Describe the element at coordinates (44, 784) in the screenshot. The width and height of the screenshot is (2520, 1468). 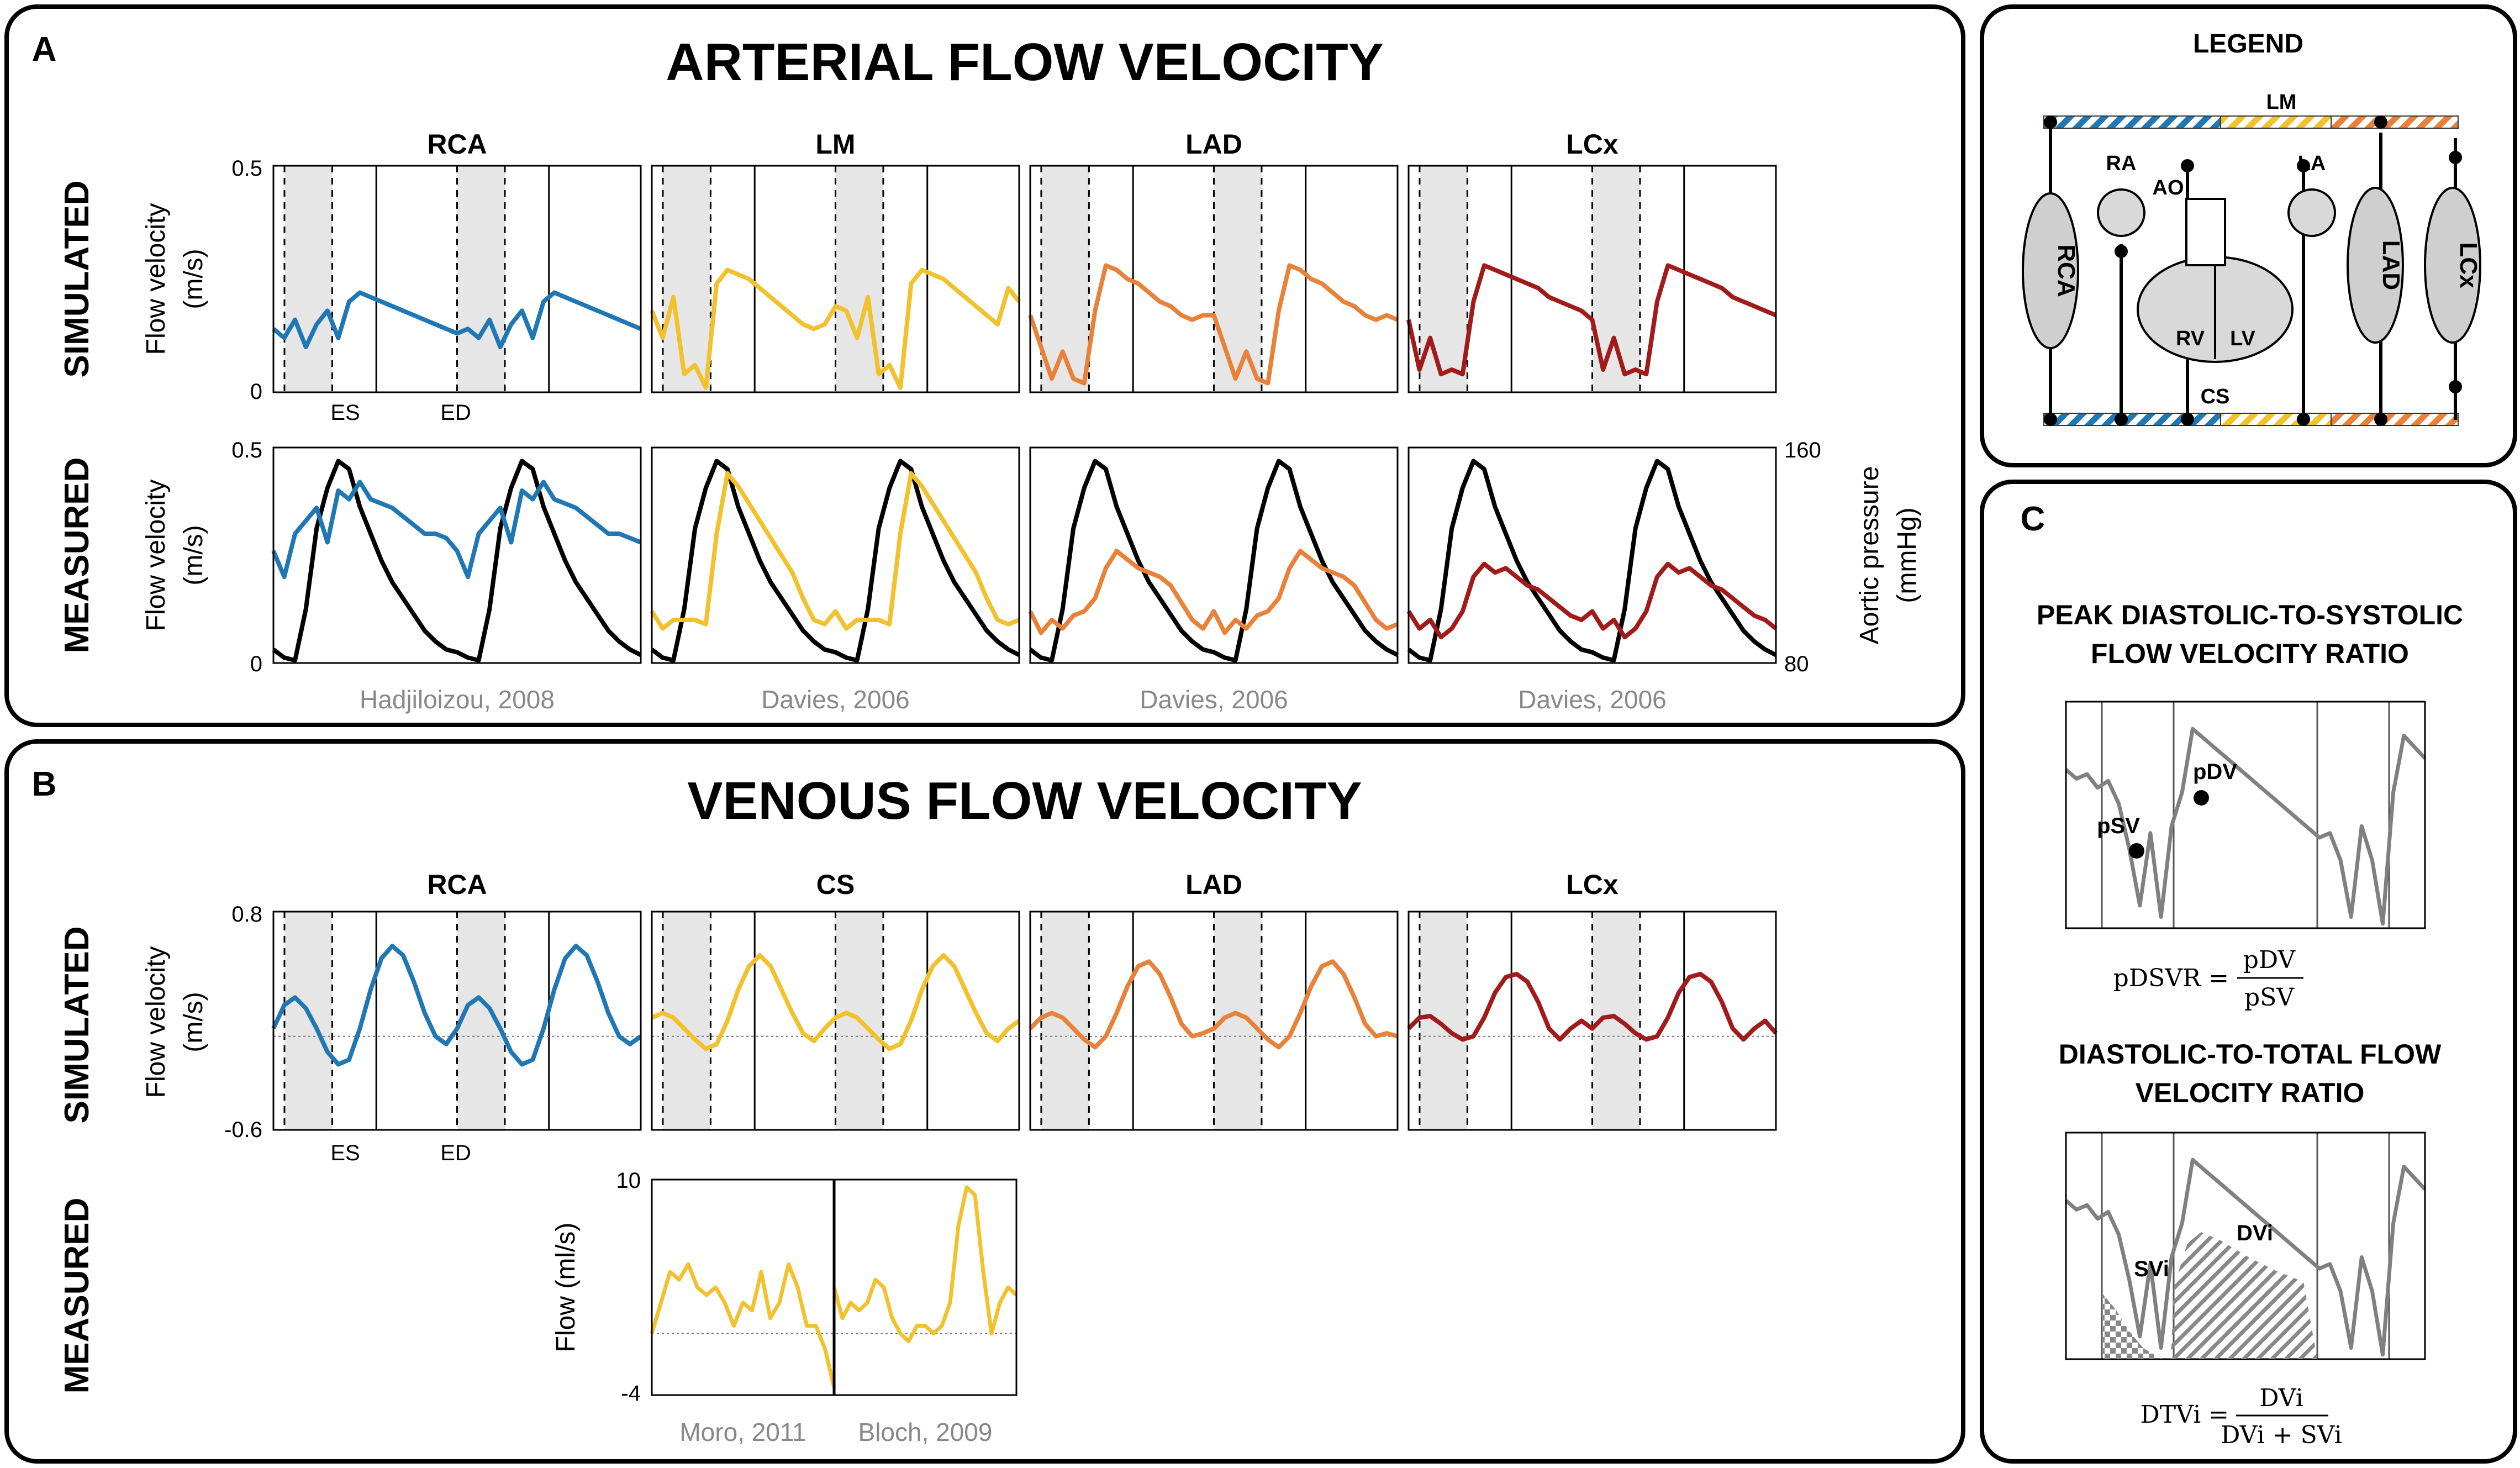
I see `panel-b-letter: B` at that location.